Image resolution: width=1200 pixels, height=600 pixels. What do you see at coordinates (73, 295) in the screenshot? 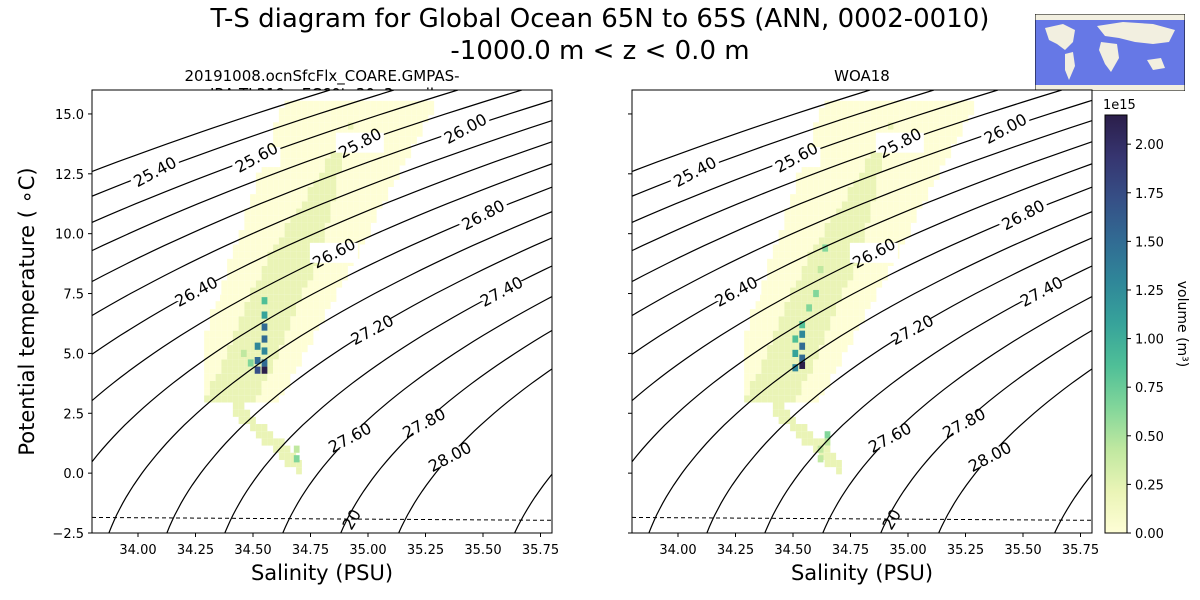
I see `y-tick-label: 7.5` at bounding box center [73, 295].